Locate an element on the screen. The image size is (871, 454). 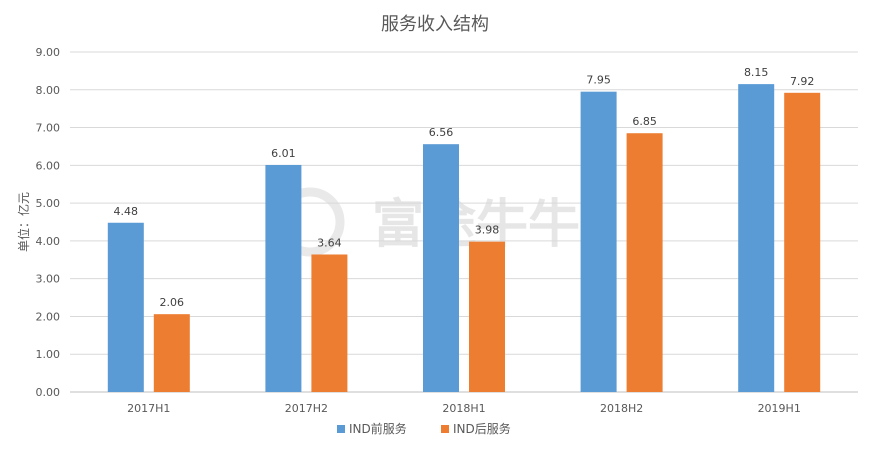
data-label: 6.56 is located at coordinates (441, 132).